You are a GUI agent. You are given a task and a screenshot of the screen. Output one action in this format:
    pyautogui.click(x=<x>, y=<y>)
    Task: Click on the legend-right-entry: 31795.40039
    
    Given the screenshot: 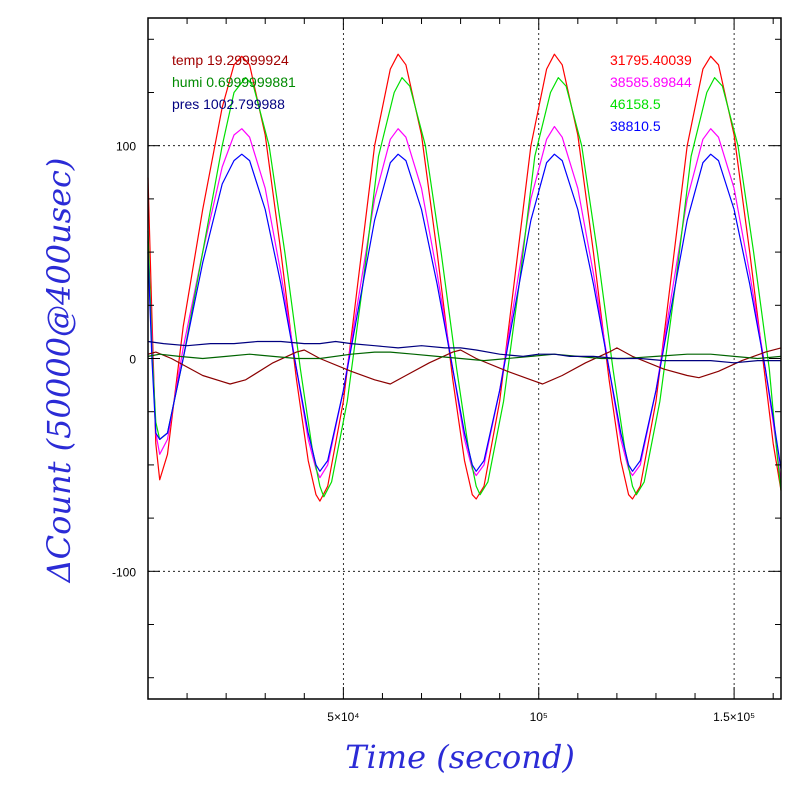 What is the action you would take?
    pyautogui.click(x=651, y=60)
    